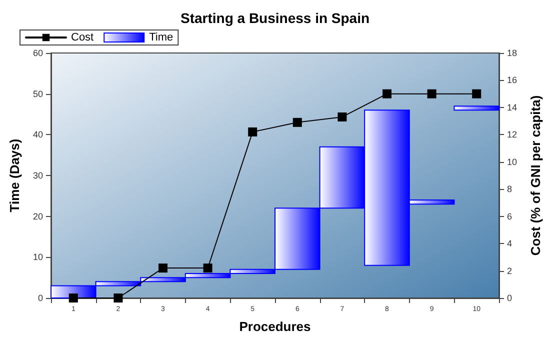 The height and width of the screenshot is (338, 550). I want to click on y2-tick-label: 10, so click(512, 161).